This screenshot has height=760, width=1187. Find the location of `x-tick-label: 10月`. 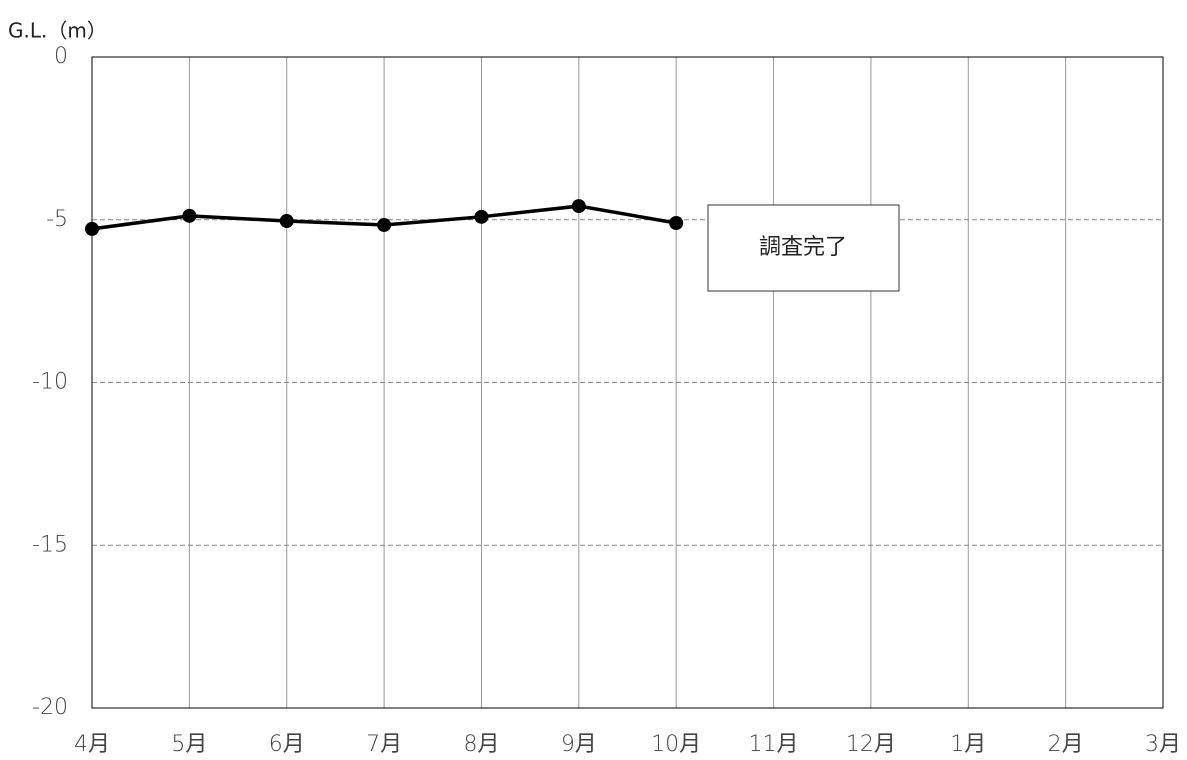

x-tick-label: 10月 is located at coordinates (676, 744).